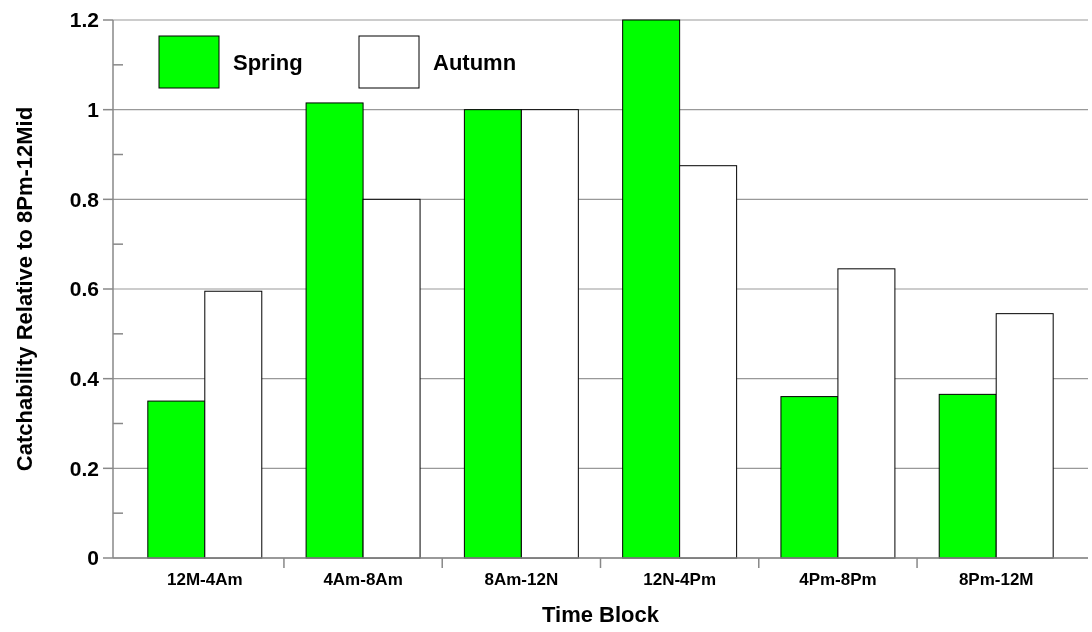 This screenshot has height=632, width=1092. I want to click on x-axis-title: Time Block, so click(601, 614).